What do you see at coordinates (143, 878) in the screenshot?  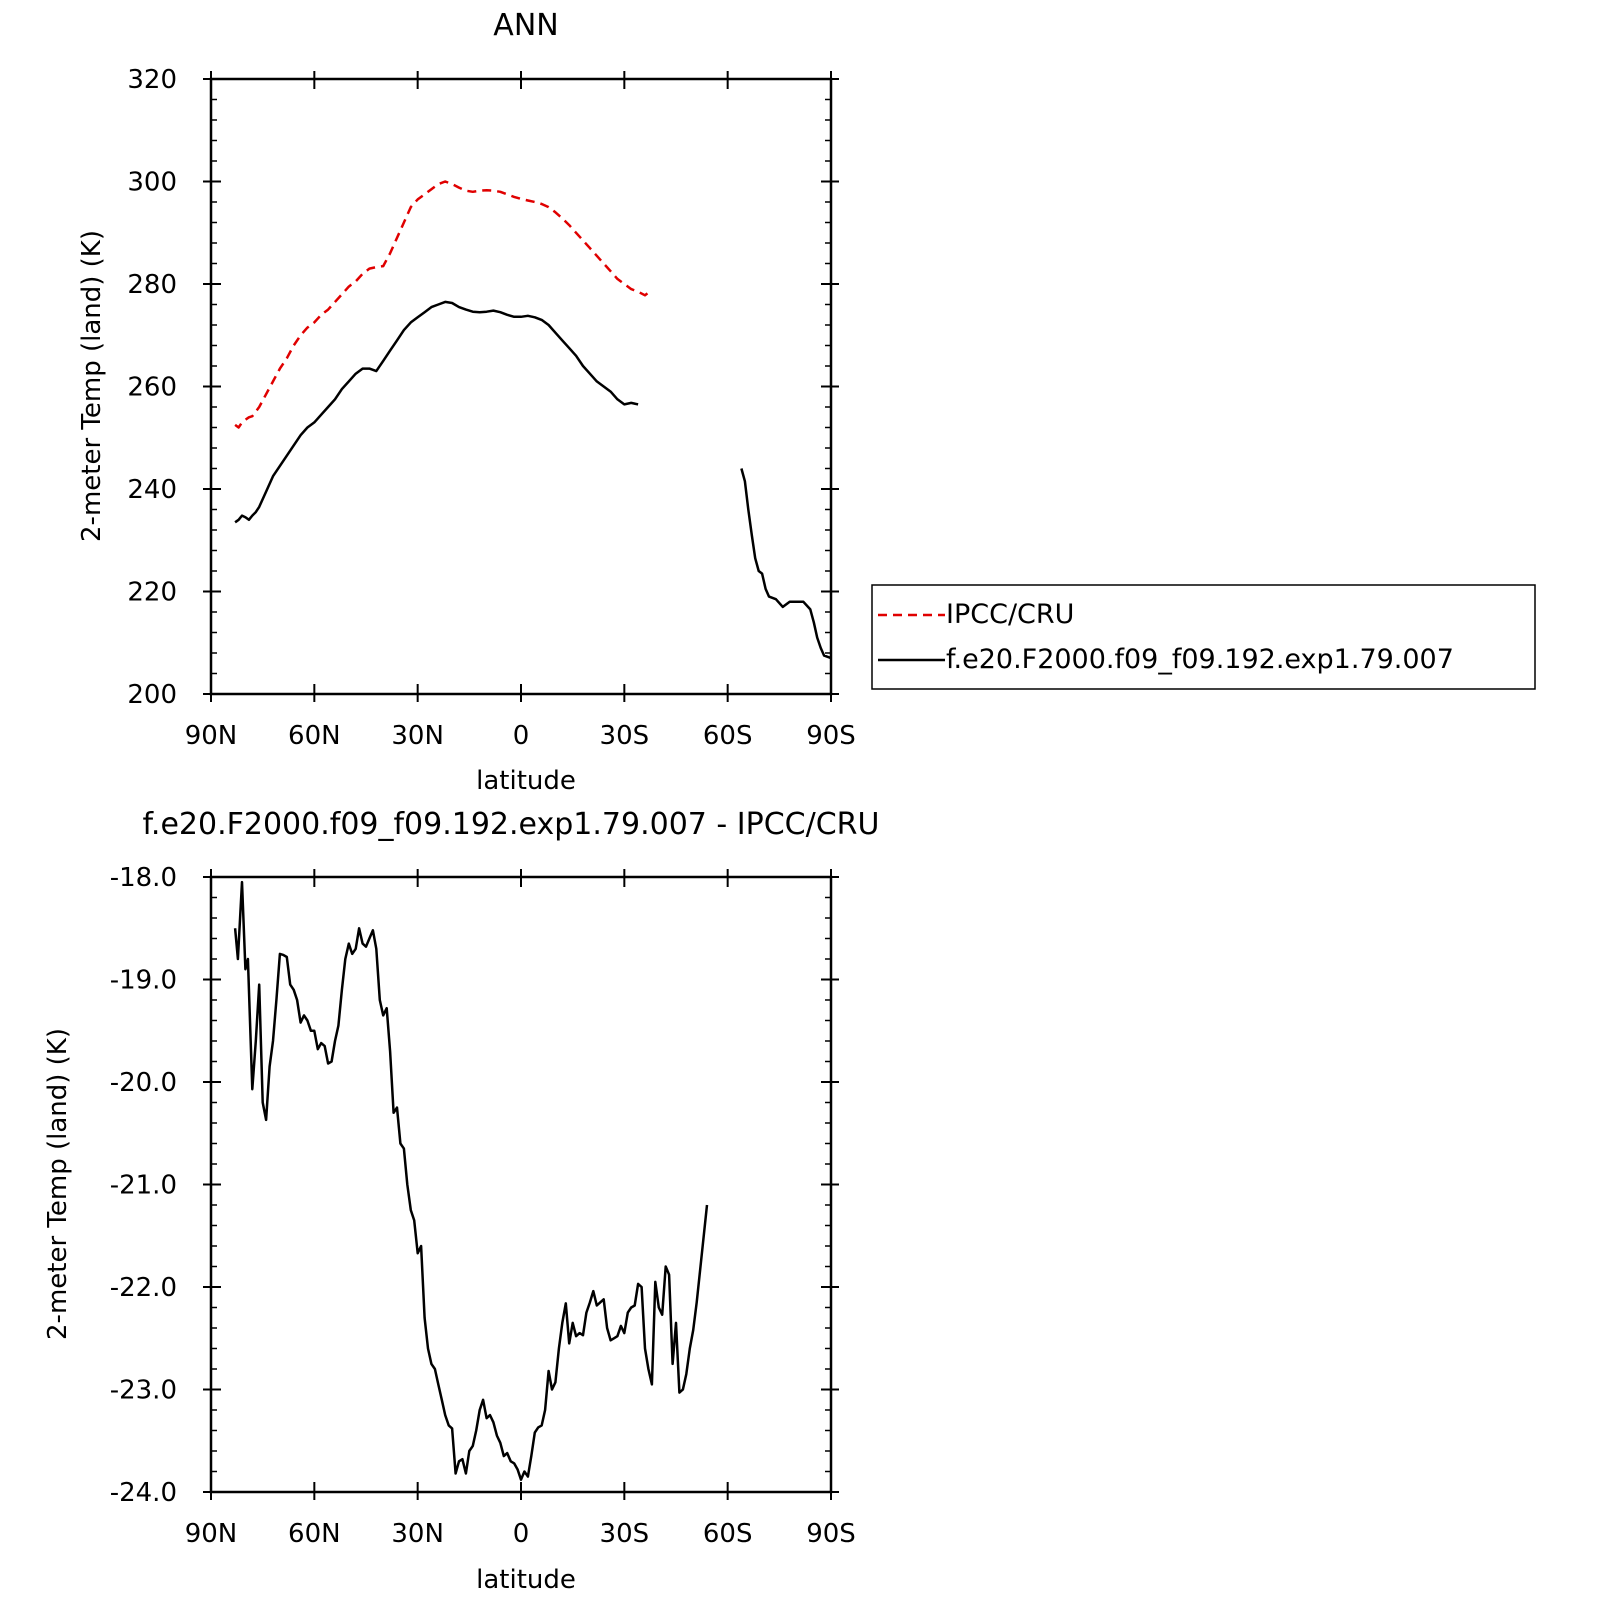 I see `y-tick-label: -18.0` at bounding box center [143, 878].